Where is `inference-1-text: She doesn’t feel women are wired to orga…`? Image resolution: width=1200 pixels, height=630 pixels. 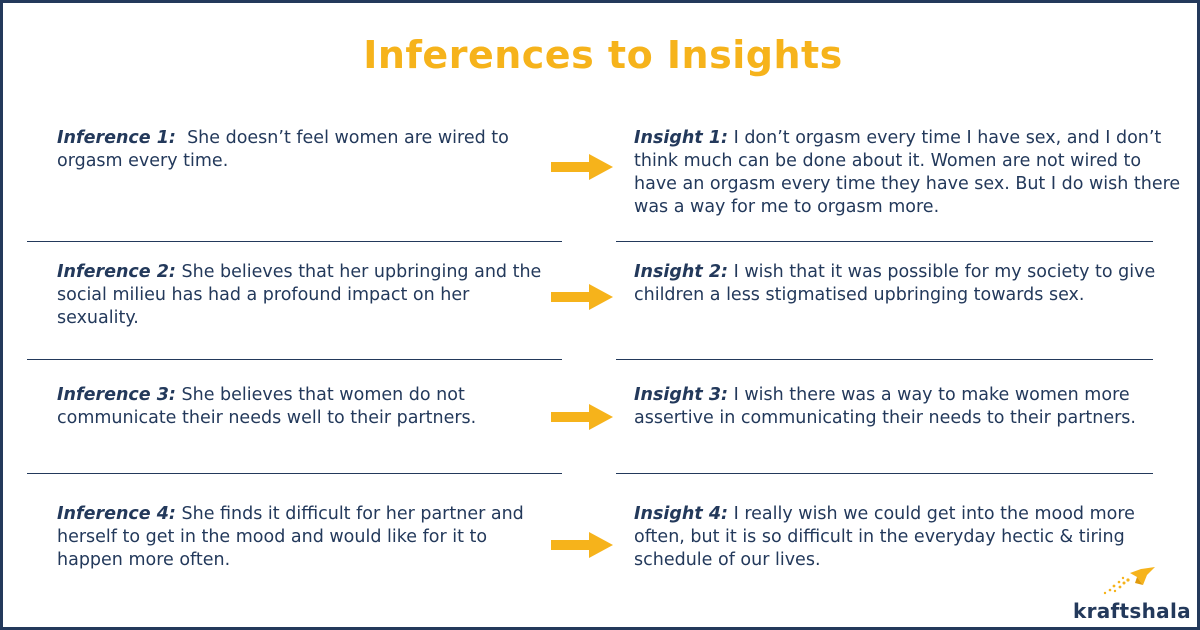
inference-1-text: She doesn’t feel women are wired to orga… is located at coordinates (283, 149).